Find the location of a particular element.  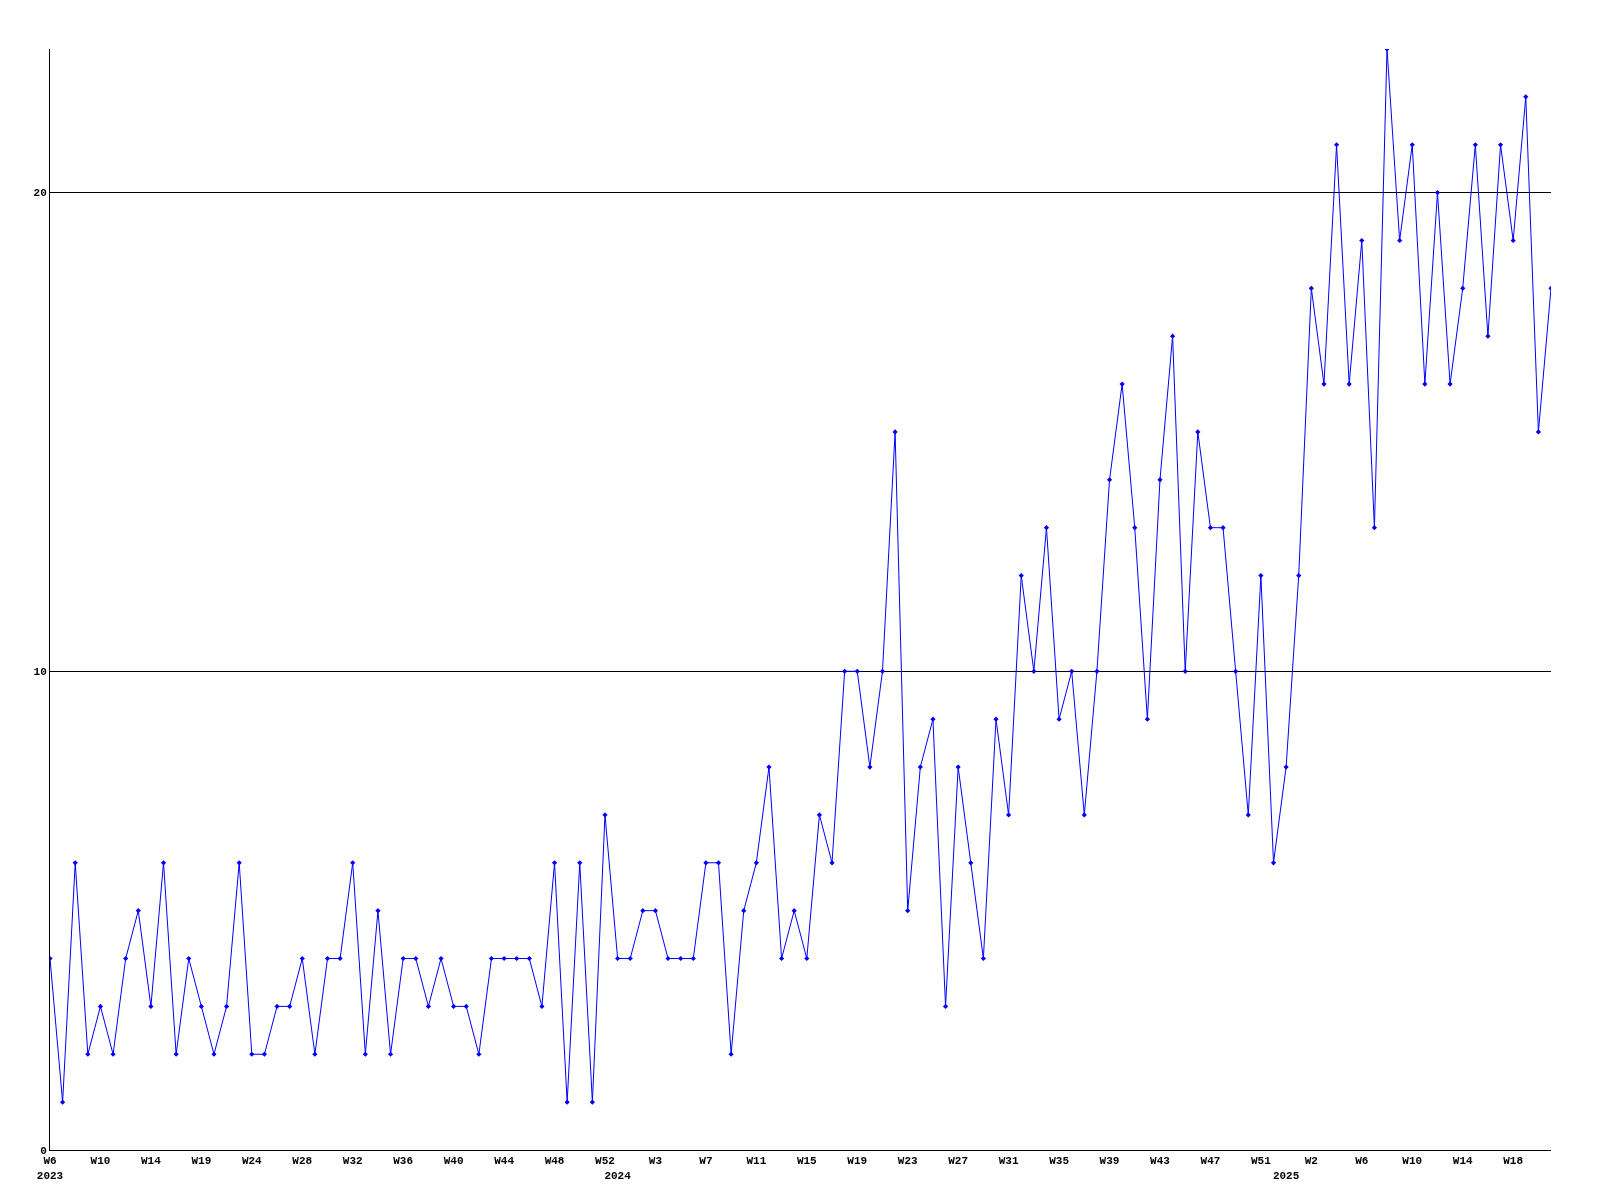

x-tick-label: W15 is located at coordinates (807, 1161).